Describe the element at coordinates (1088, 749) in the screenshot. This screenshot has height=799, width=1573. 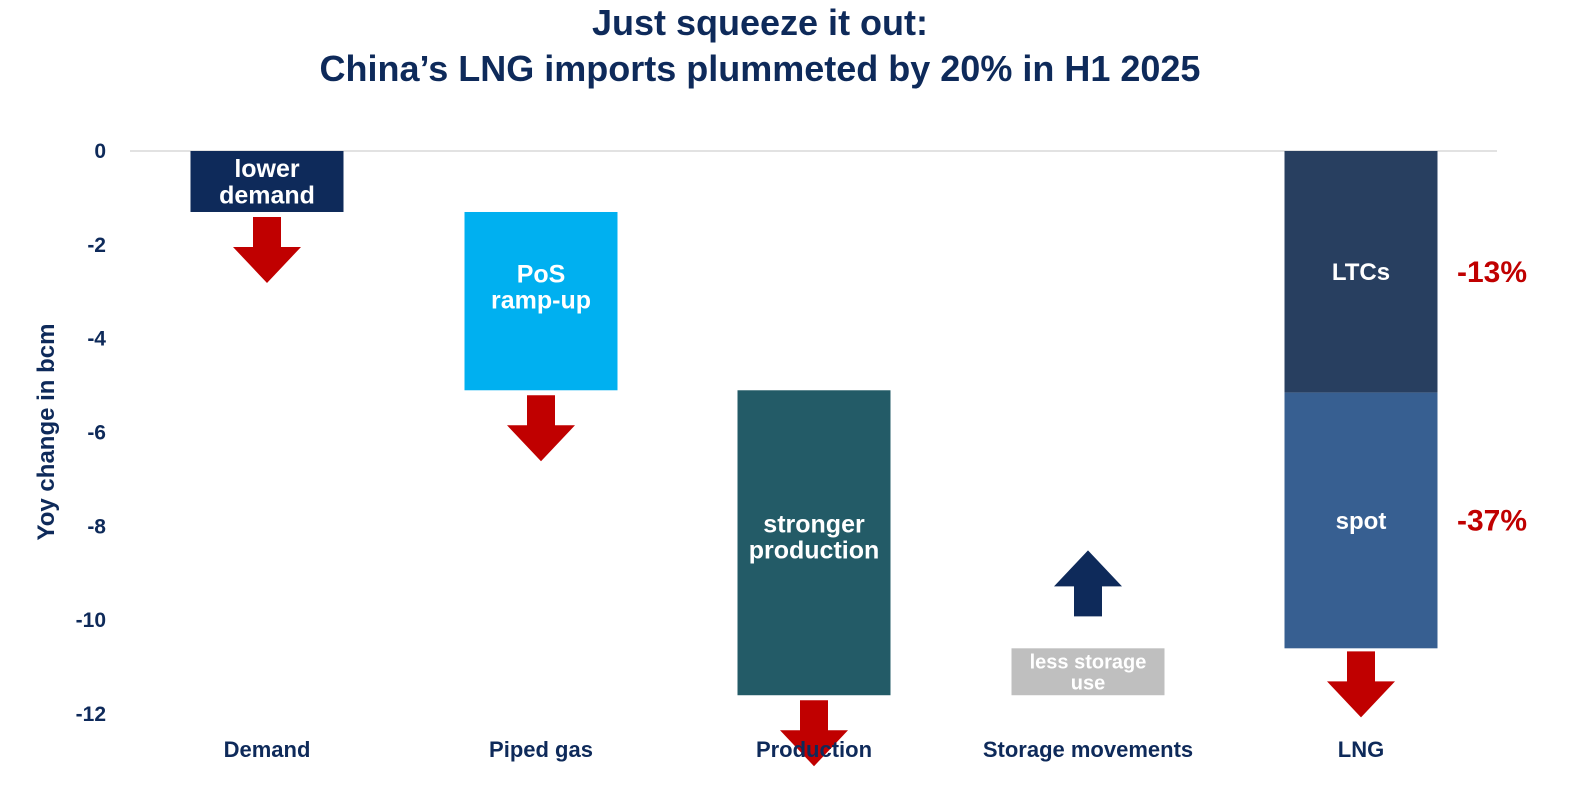
I see `category-label: Storage movements` at that location.